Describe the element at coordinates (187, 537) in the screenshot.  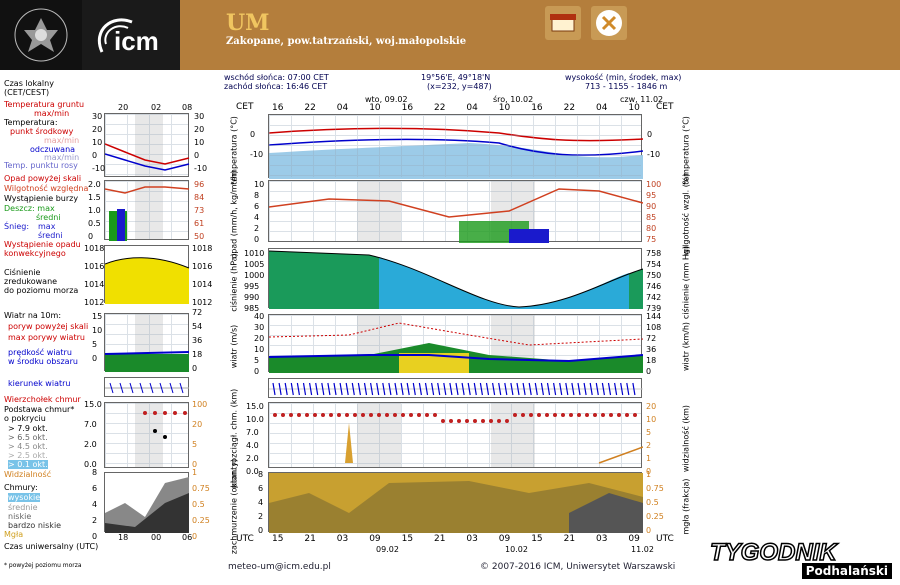
I see `left-hour-b3: 06` at that location.